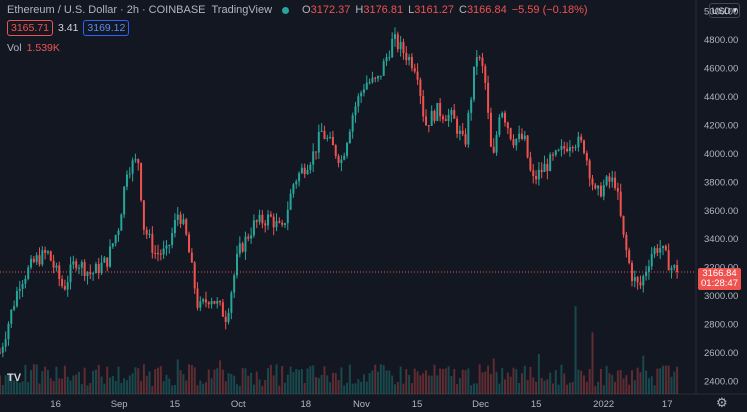 The image size is (747, 412). I want to click on time-tick-label: 2022, so click(603, 404).